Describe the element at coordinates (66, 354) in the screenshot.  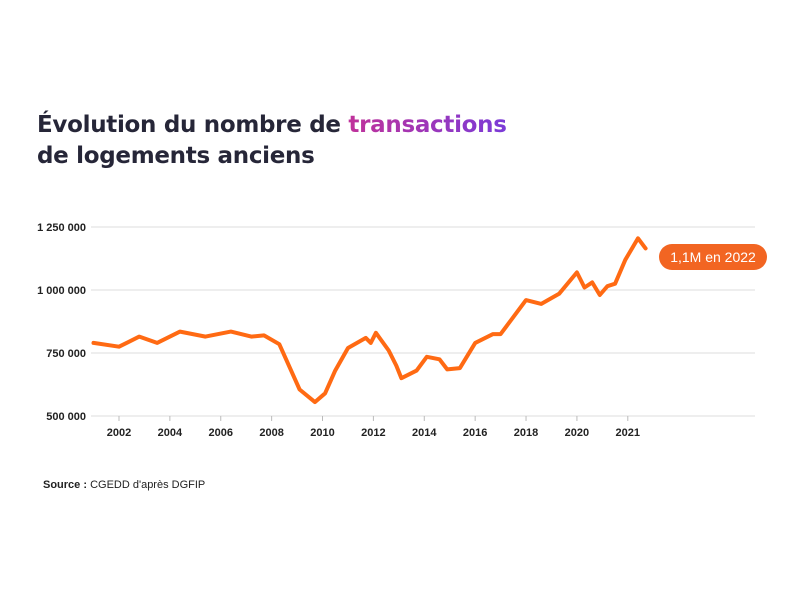
I see `y-tick-label: 750 000` at that location.